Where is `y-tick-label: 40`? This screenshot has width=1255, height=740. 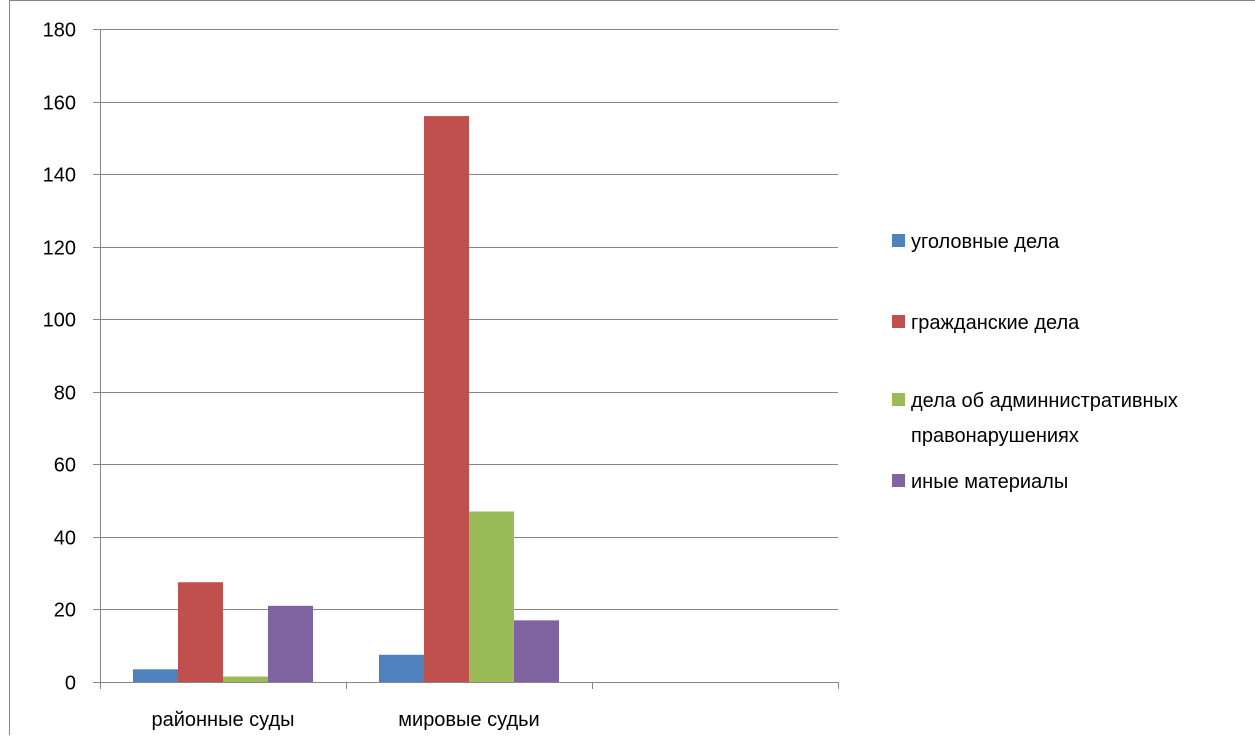
y-tick-label: 40 is located at coordinates (65, 539).